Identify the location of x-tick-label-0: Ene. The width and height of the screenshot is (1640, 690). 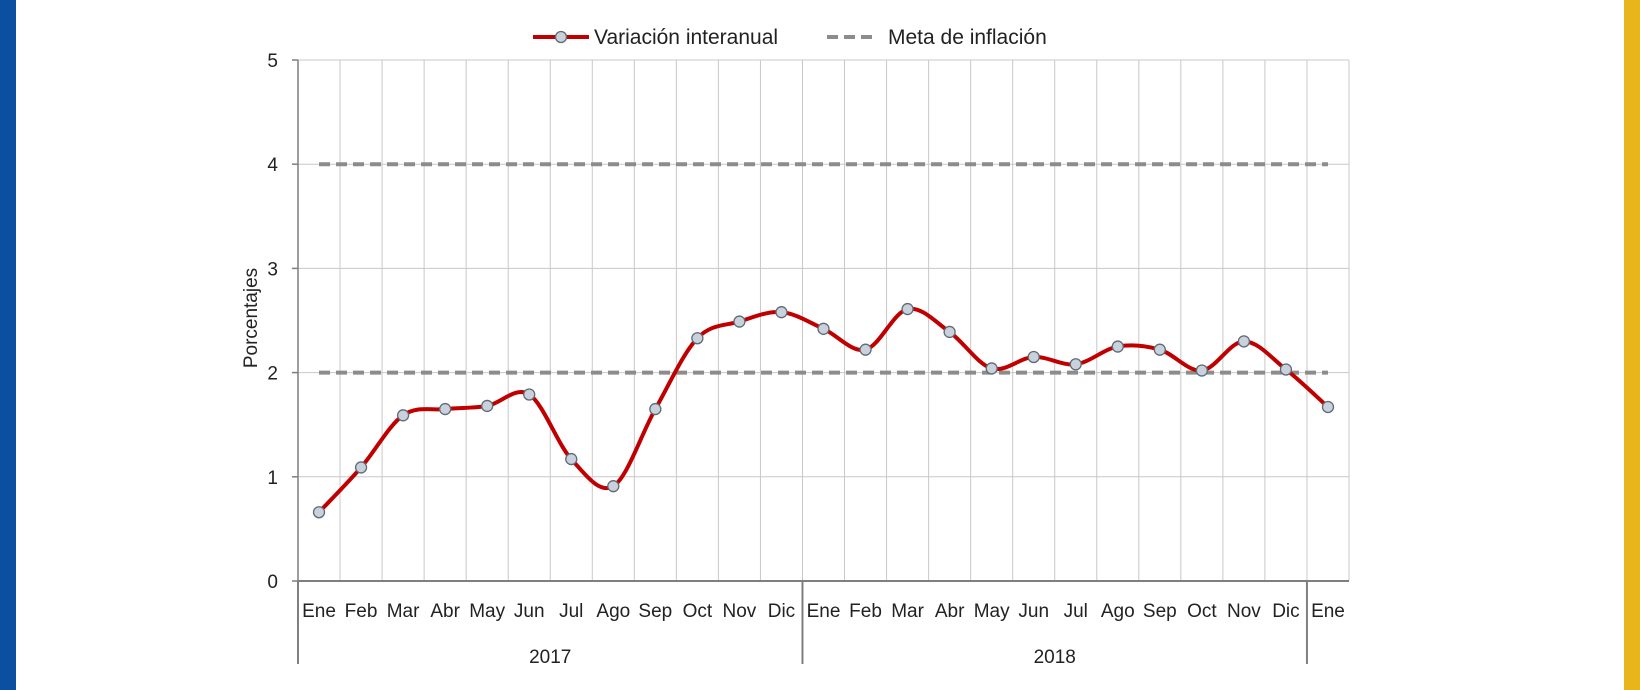
(319, 611).